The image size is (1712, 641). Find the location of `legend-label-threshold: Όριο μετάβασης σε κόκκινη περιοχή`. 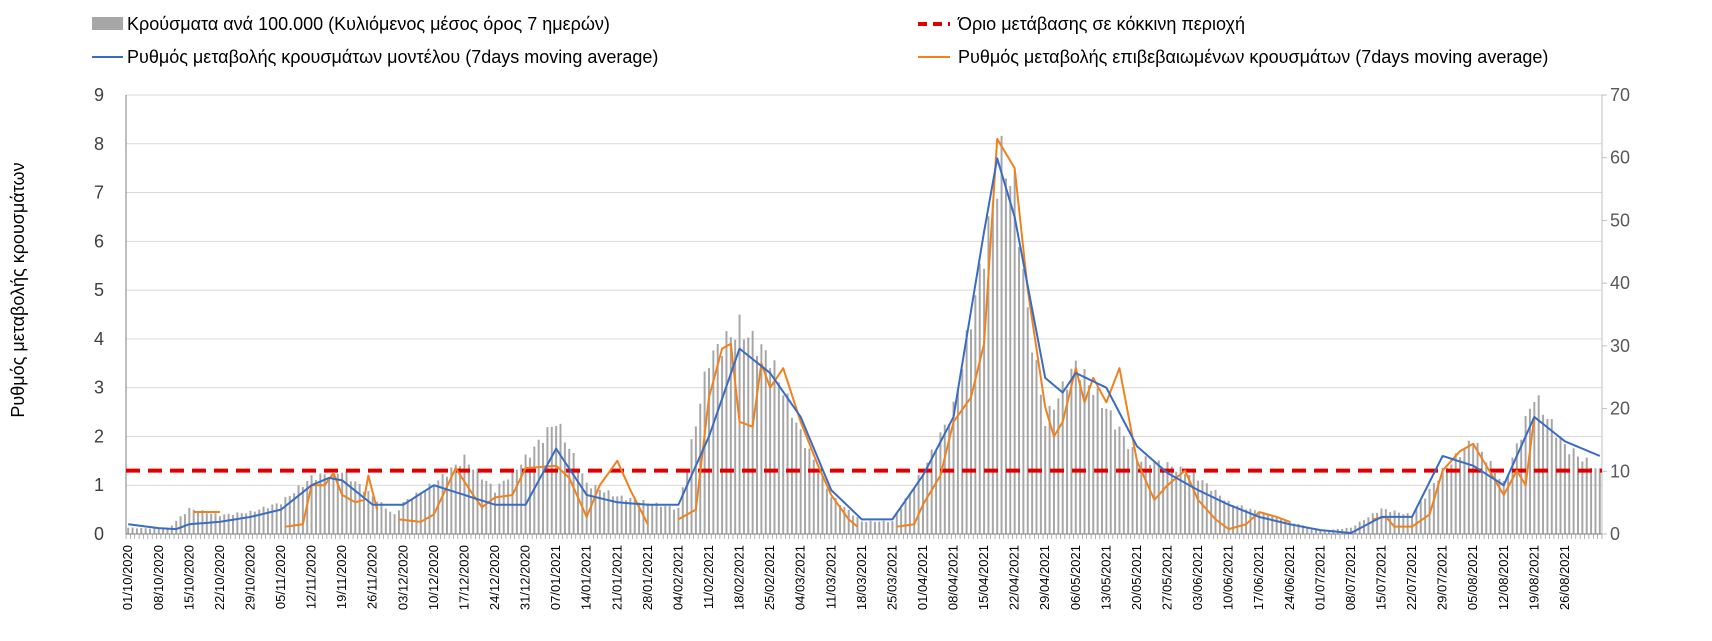

legend-label-threshold: Όριο μετάβασης σε κόκκινη περιοχή is located at coordinates (1101, 24).